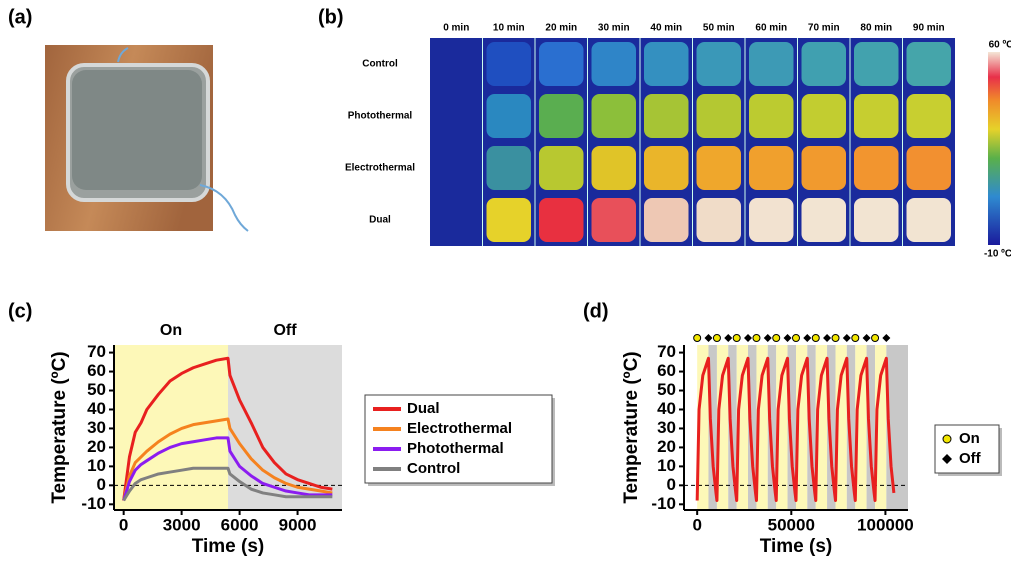 The height and width of the screenshot is (571, 1011). What do you see at coordinates (969, 438) in the screenshot?
I see `legend-label: On` at bounding box center [969, 438].